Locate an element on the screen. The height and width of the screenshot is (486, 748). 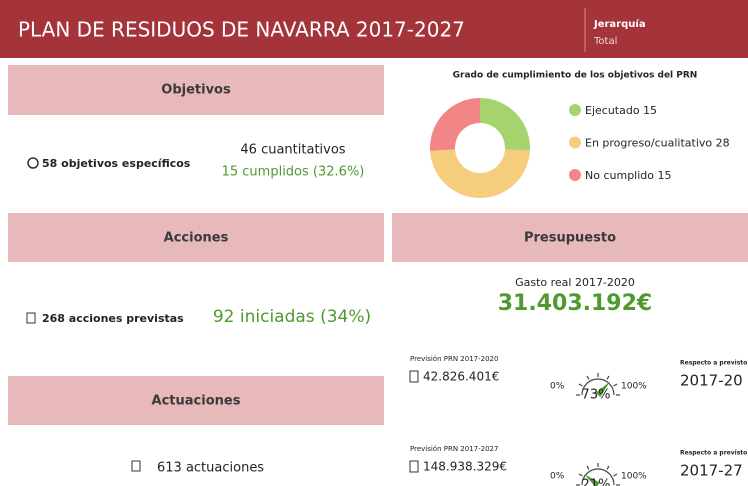
legend-label: Ejecutado 15 is located at coordinates (621, 110).